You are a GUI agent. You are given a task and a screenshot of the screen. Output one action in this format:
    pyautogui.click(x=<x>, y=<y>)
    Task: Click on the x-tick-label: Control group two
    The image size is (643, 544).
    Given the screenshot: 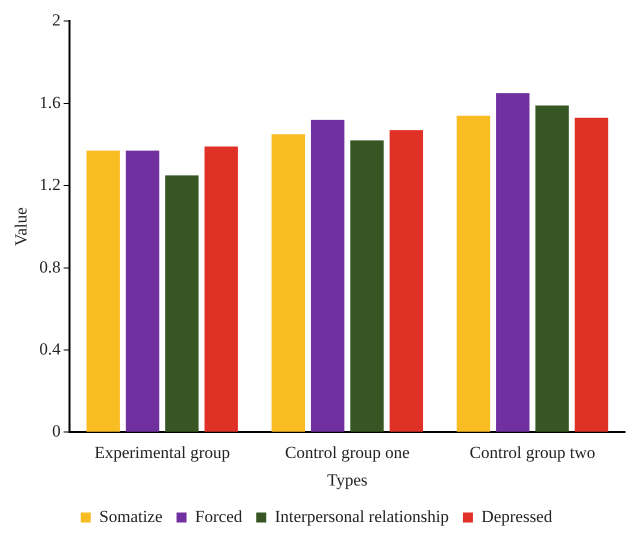 What is the action you would take?
    pyautogui.click(x=533, y=452)
    